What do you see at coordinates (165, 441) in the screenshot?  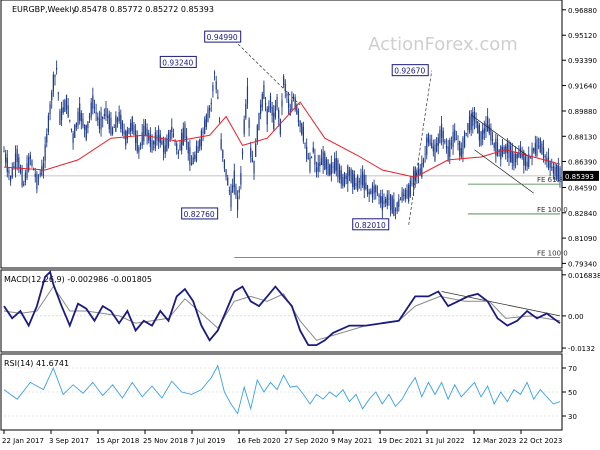 I see `x-tick-label: 25 Nov 2018` at bounding box center [165, 441].